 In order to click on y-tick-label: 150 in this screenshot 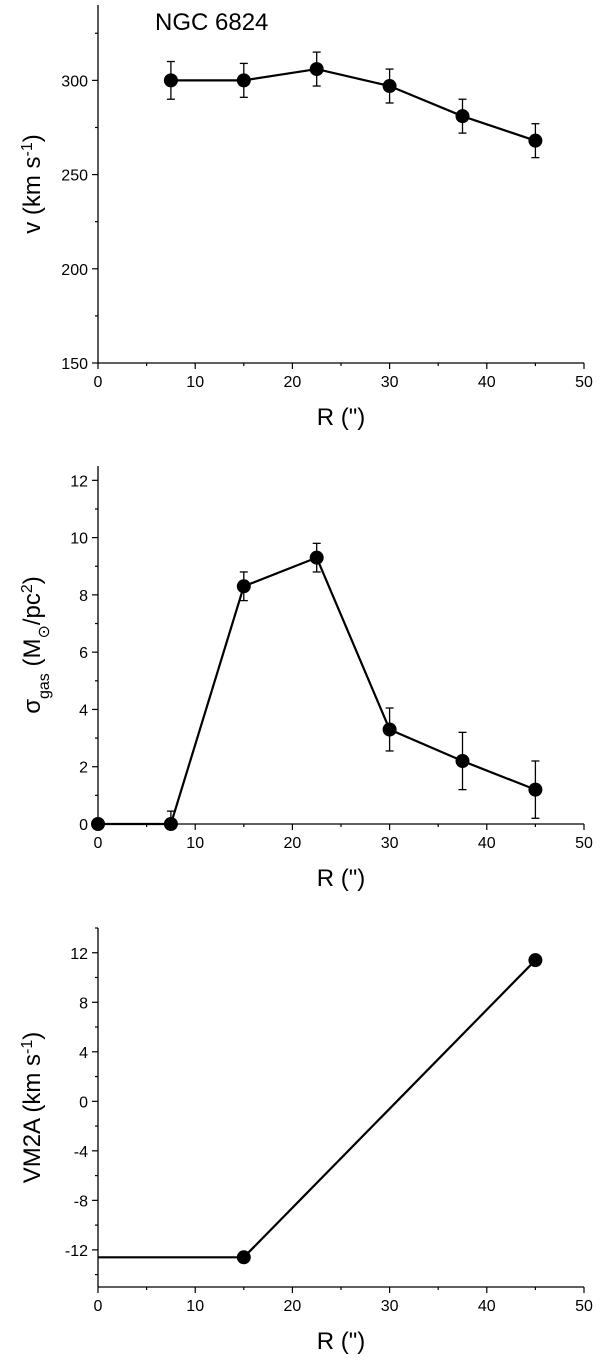, I will do `click(74, 364)`.